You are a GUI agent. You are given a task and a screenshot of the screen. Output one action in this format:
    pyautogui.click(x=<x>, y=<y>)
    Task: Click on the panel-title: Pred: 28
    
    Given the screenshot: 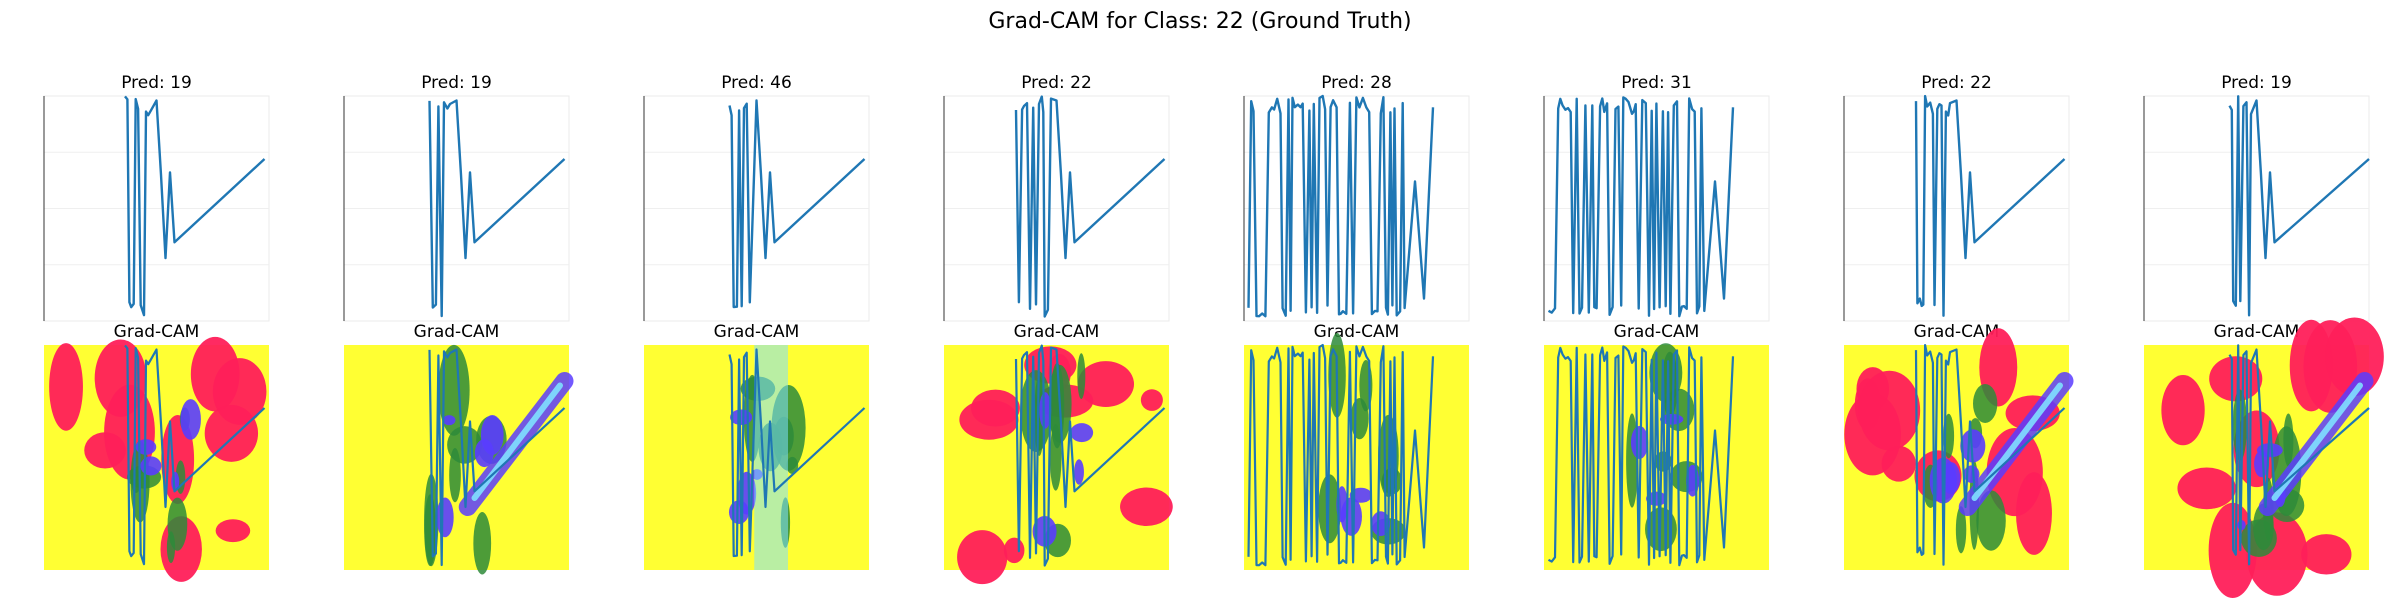 What is the action you would take?
    pyautogui.click(x=1356, y=83)
    